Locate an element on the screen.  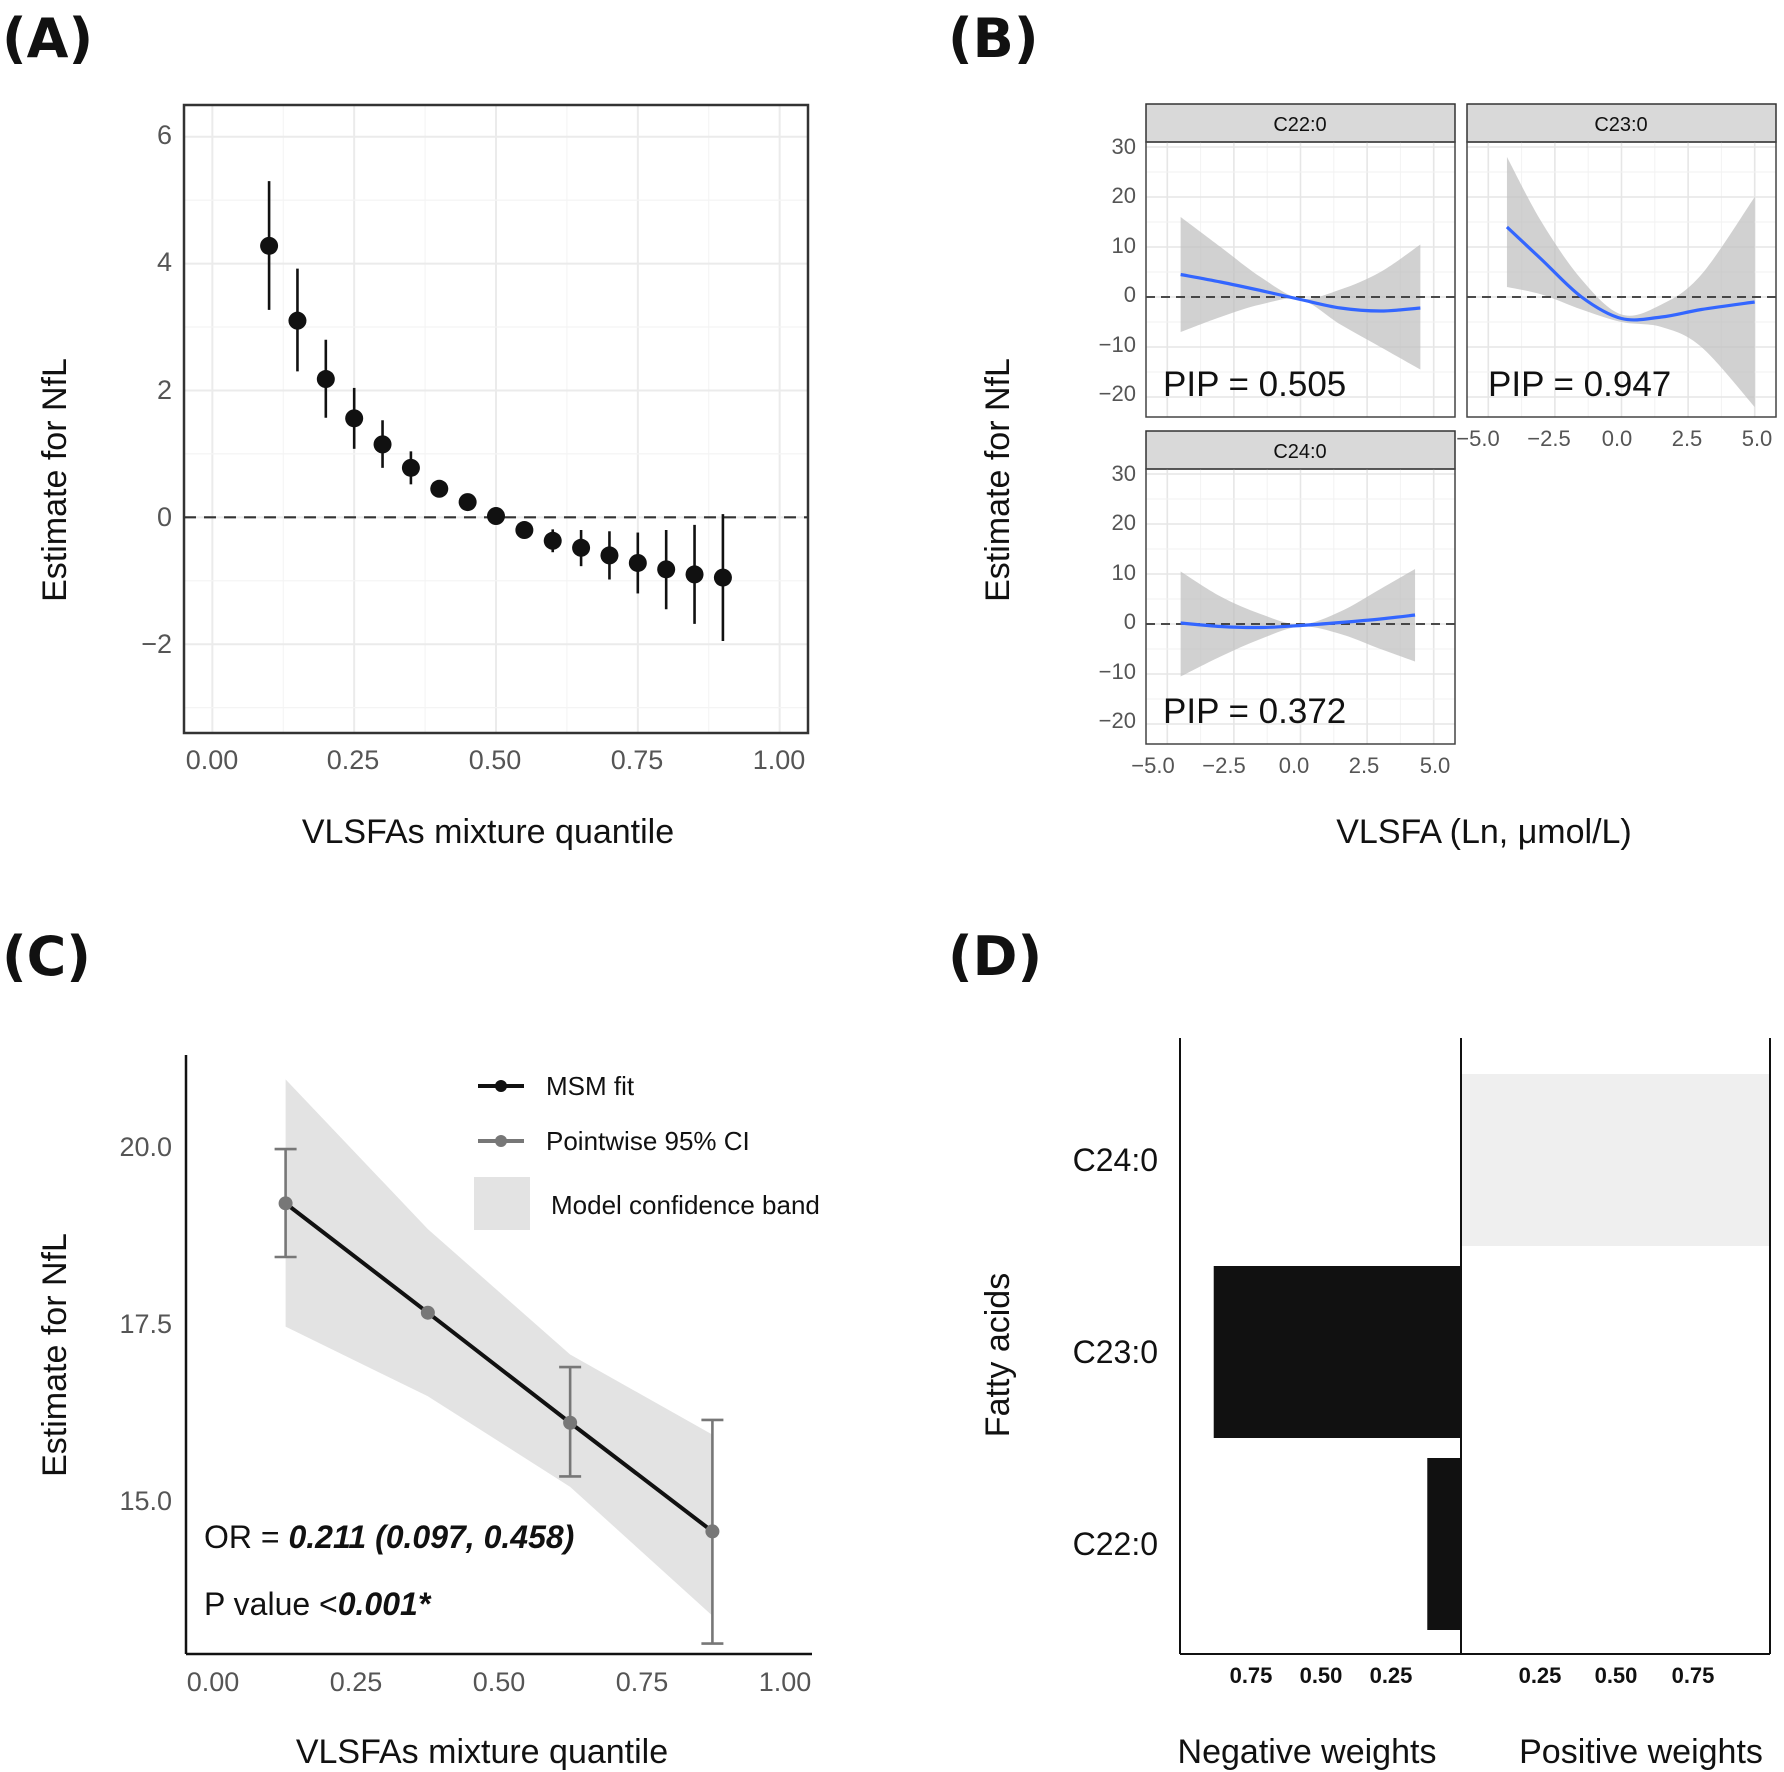
facet-c22-strip-label: C22:0 is located at coordinates (1299, 125).